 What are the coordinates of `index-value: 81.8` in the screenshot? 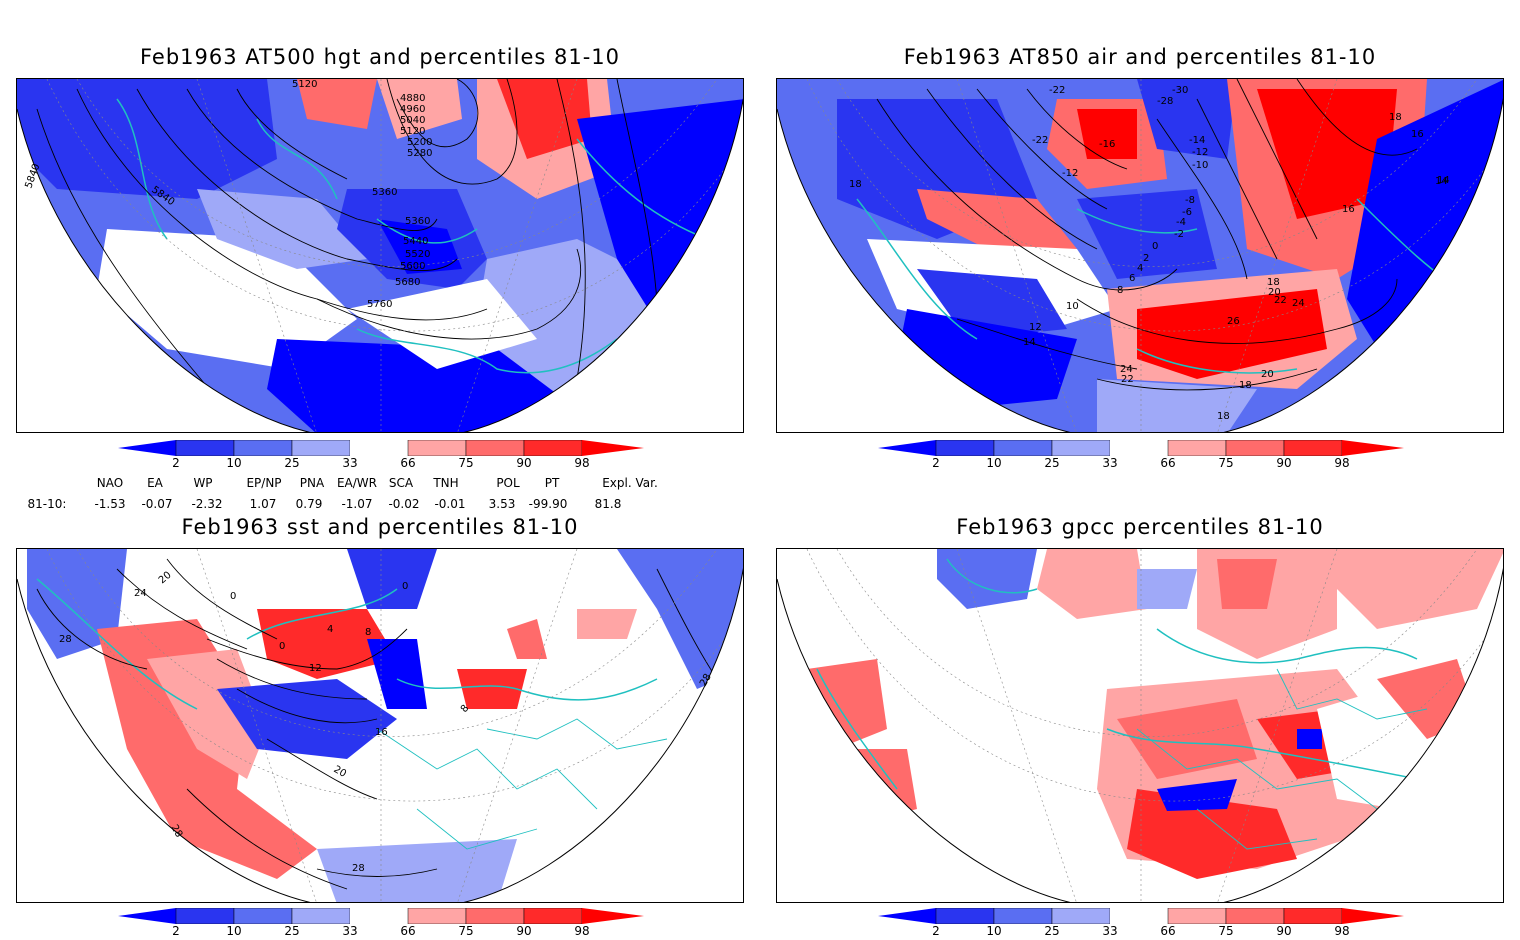 It's located at (608, 504).